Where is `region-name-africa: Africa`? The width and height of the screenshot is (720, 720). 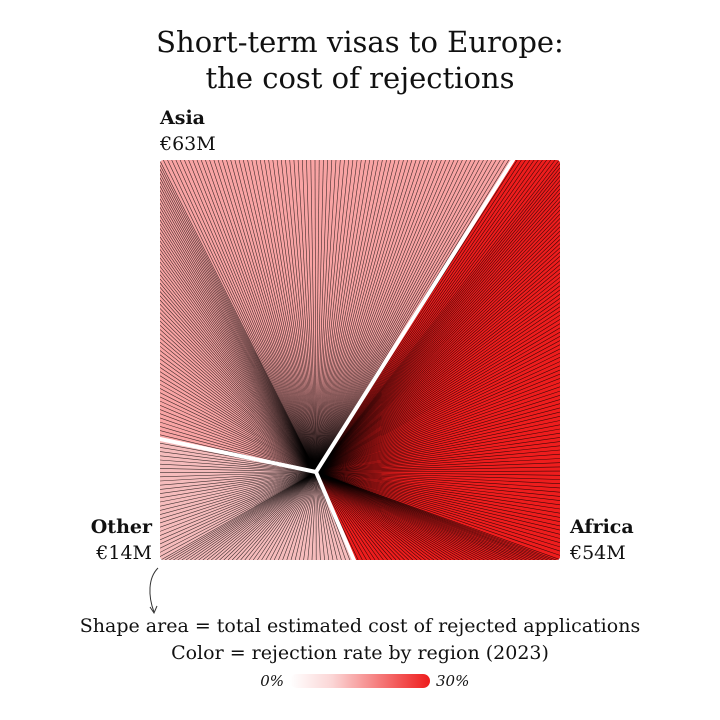
region-name-africa: Africa is located at coordinates (602, 527).